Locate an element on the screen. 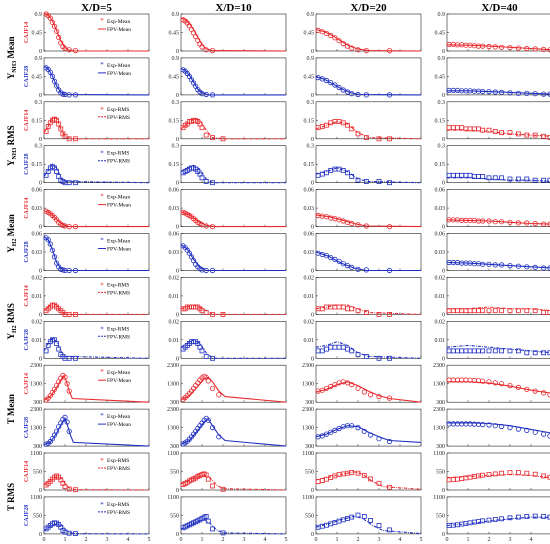 The width and height of the screenshot is (550, 544). y-tick-label: 1300 is located at coordinates (439, 385).